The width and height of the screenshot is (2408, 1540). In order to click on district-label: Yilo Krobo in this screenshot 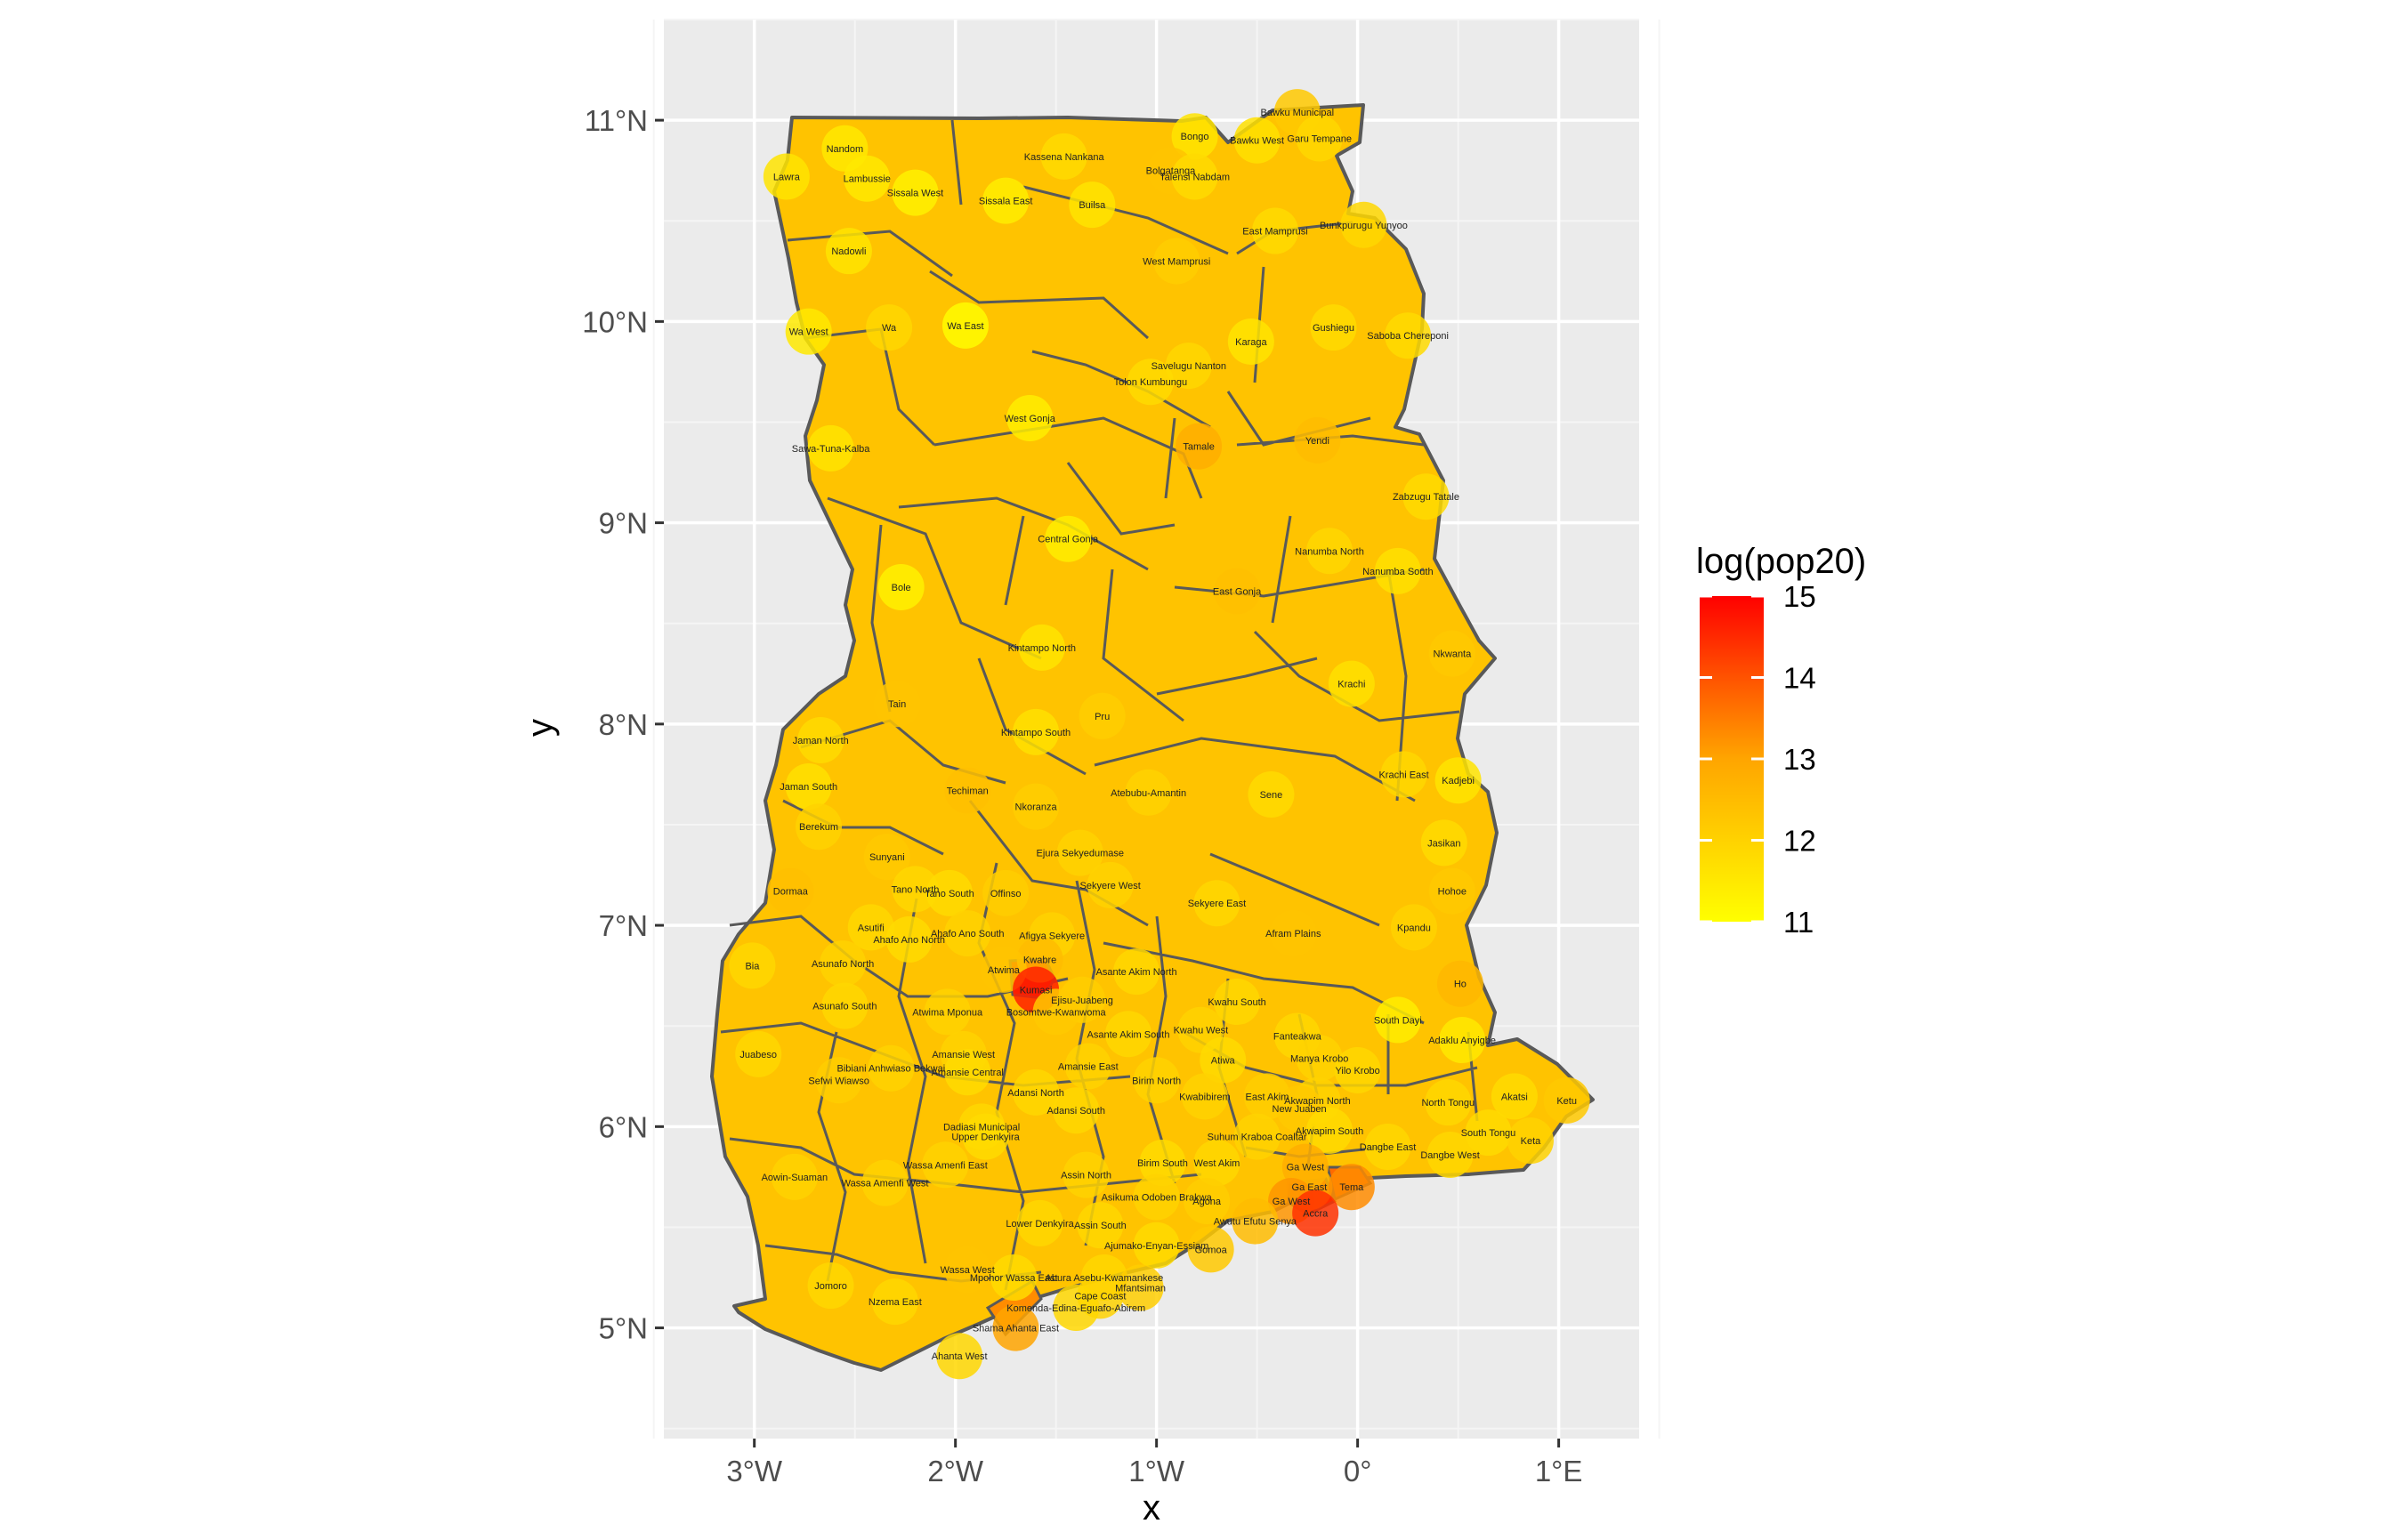, I will do `click(1357, 1071)`.